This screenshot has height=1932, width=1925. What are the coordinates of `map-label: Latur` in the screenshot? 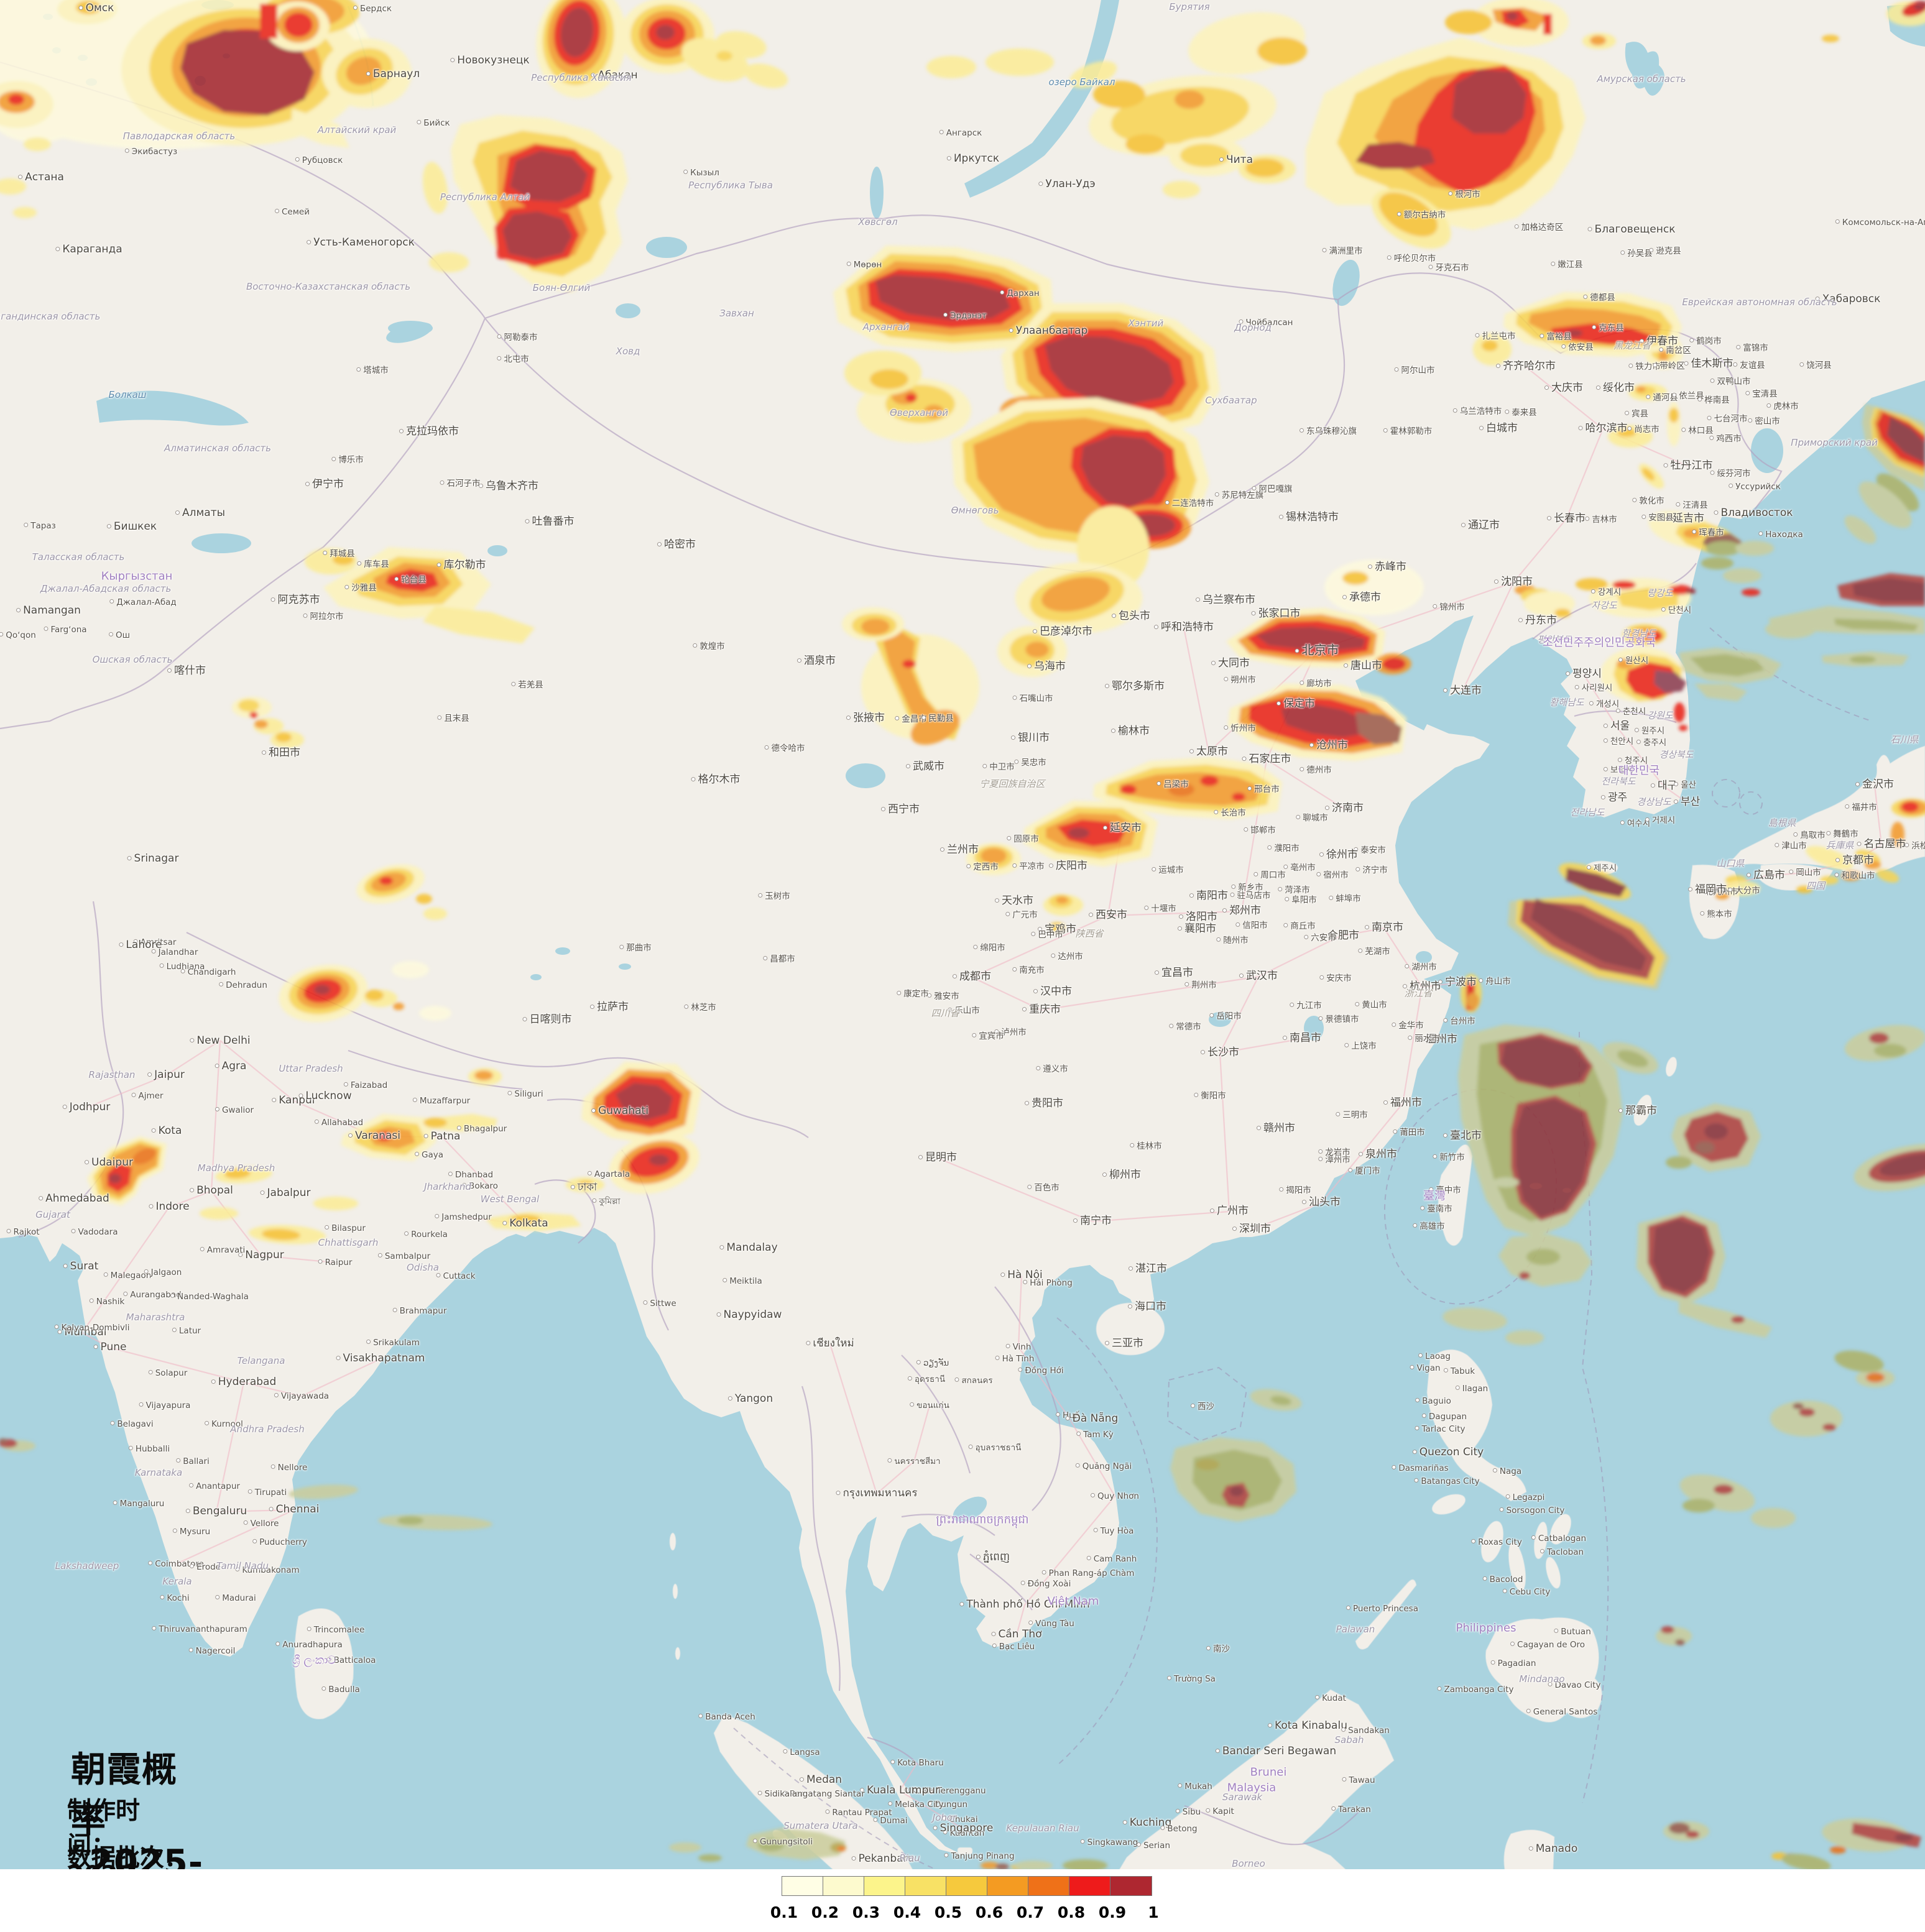 It's located at (186, 1331).